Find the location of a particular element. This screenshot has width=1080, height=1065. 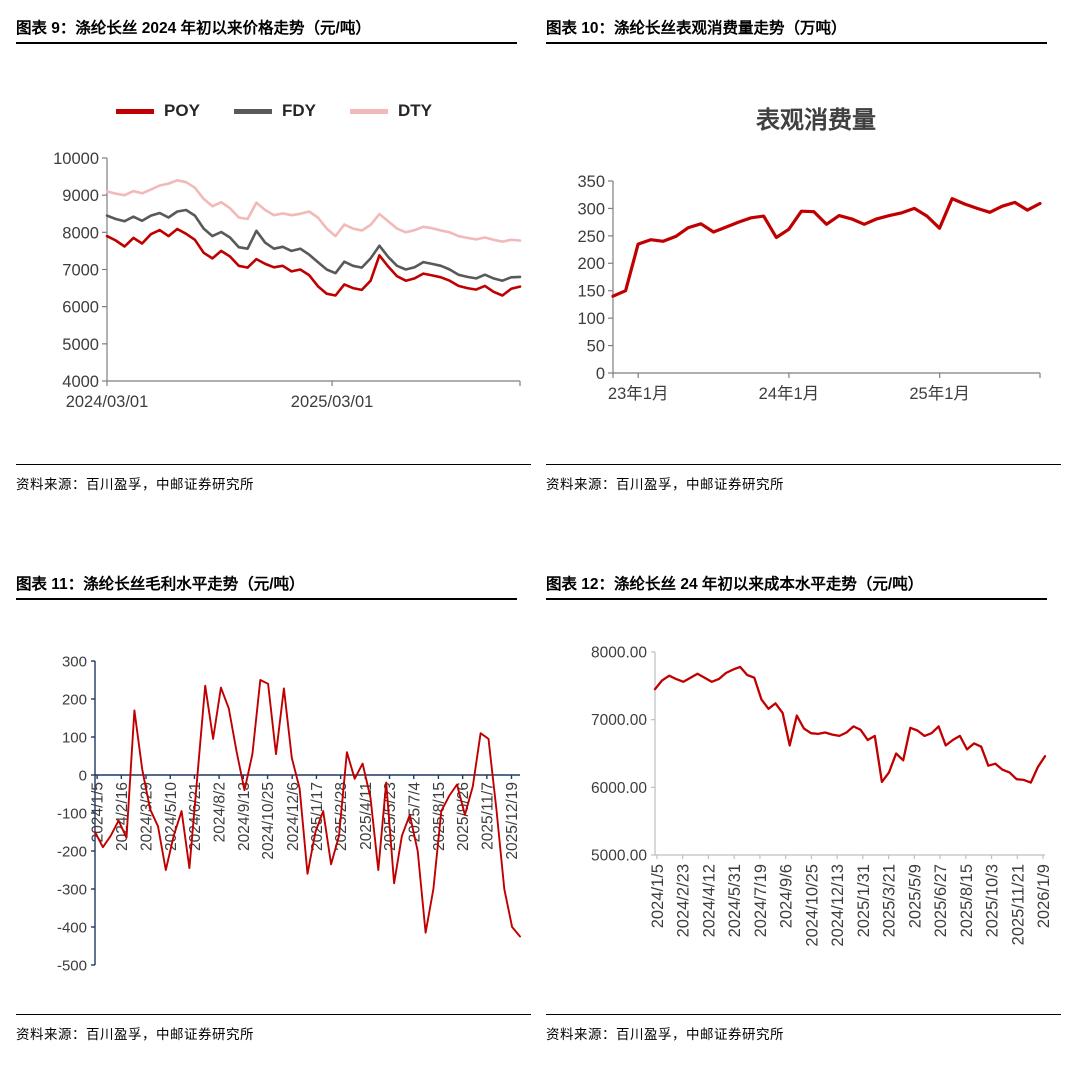

legend-item-fdy: FDY is located at coordinates (274, 111).